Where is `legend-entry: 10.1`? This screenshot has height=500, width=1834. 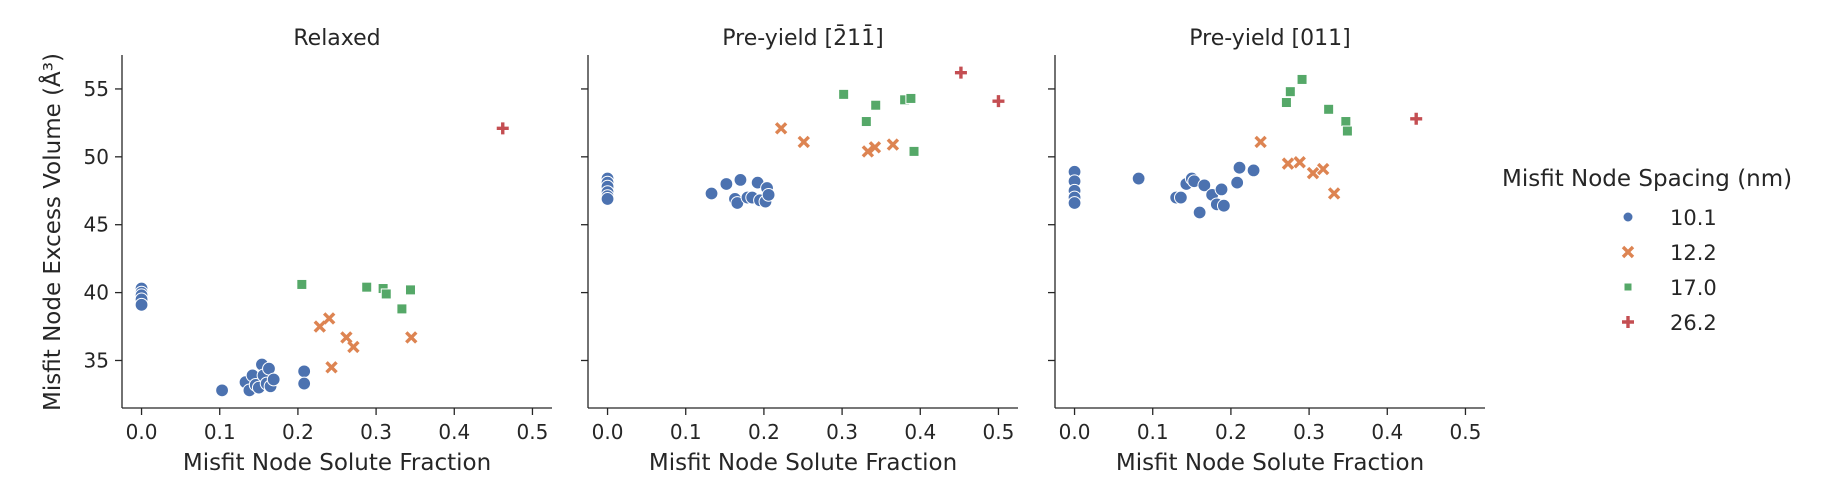
legend-entry: 10.1 is located at coordinates (1669, 218).